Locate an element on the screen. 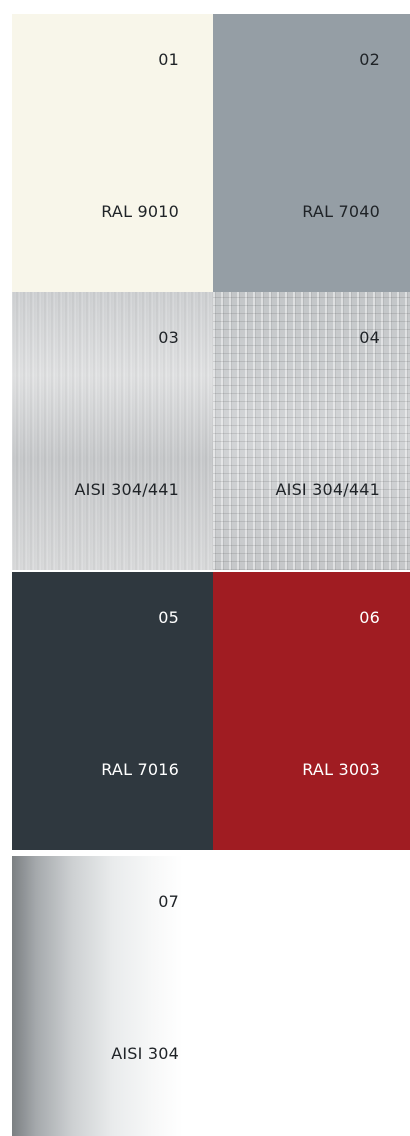 Image resolution: width=410 pixels, height=1136 pixels. swatch-number: 06 is located at coordinates (369, 617).